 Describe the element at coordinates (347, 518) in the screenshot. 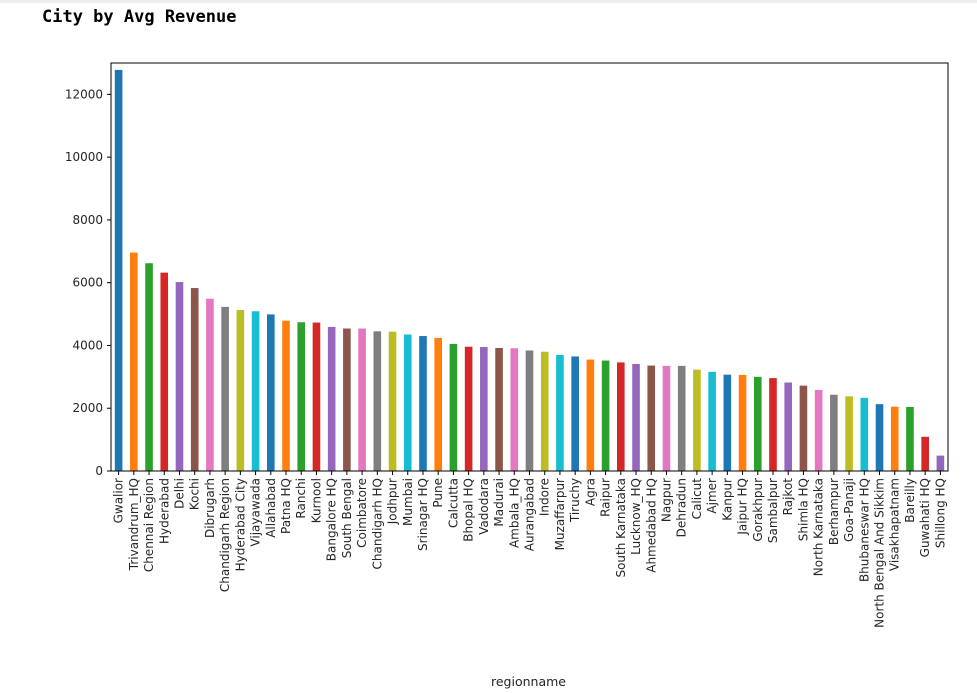

I see `x-tick-label: South Bengal` at that location.